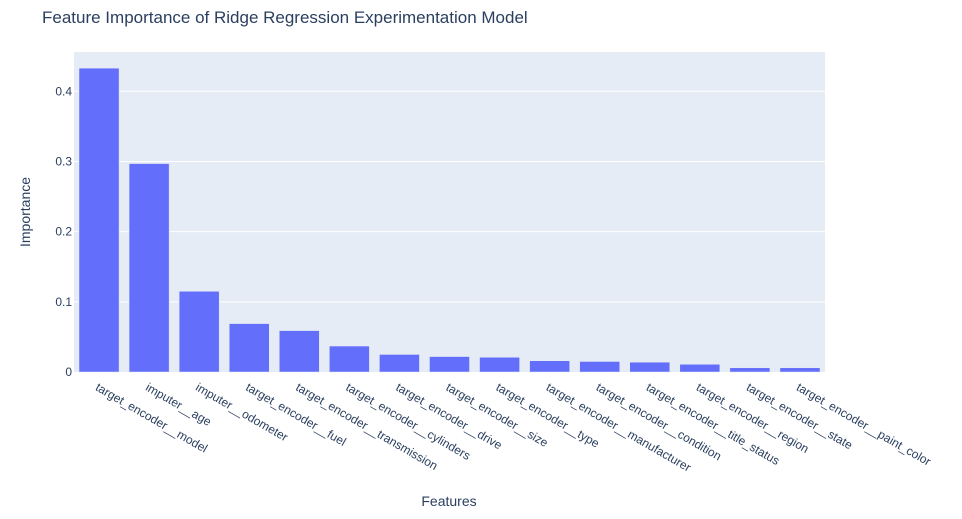 The width and height of the screenshot is (962, 519). I want to click on y-tick-label: 0.2, so click(63, 232).